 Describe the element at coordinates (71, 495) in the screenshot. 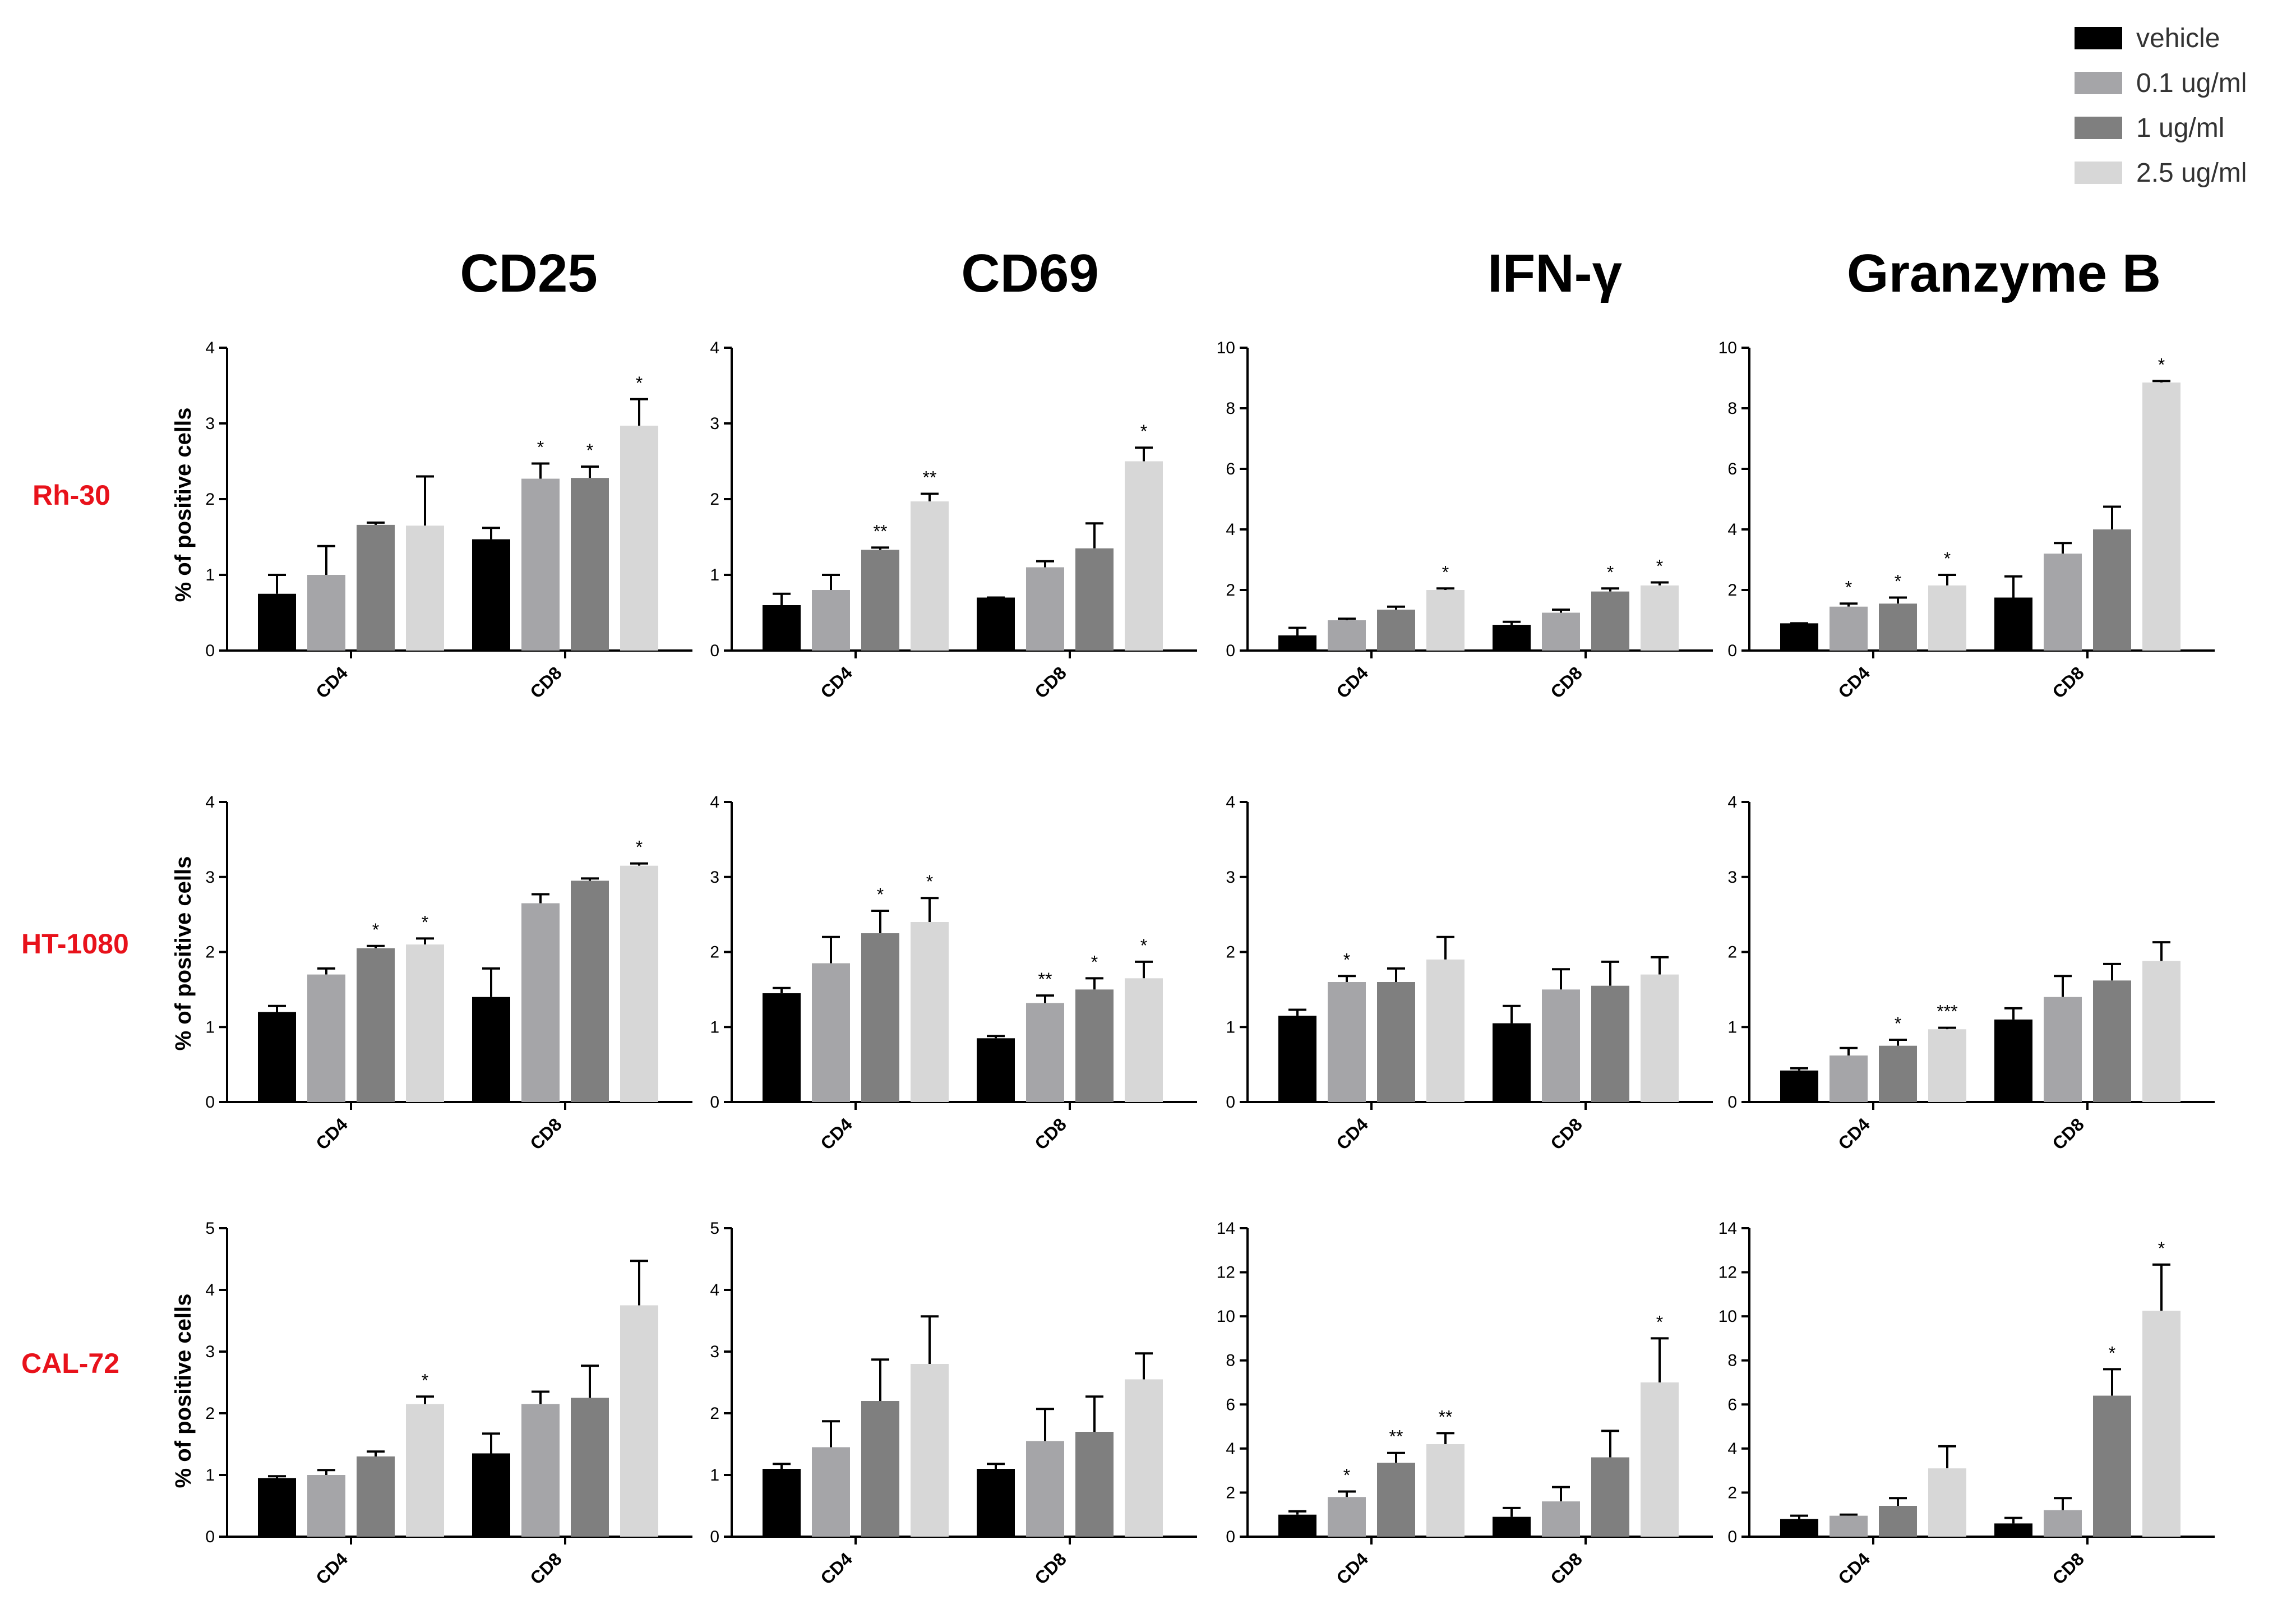

I see `row-label-rh30: Rh-30` at that location.